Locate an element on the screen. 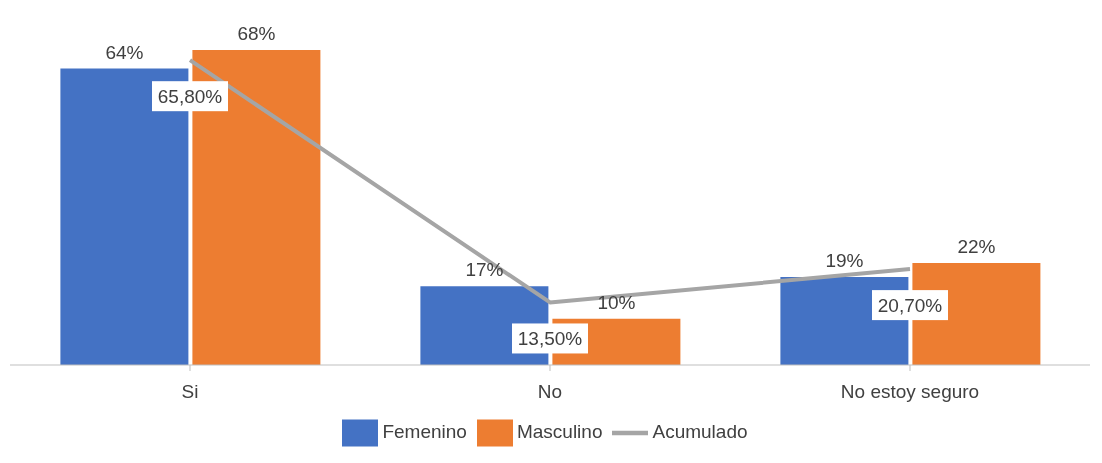 This screenshot has height=463, width=1102. data-label: 20,70% is located at coordinates (910, 306).